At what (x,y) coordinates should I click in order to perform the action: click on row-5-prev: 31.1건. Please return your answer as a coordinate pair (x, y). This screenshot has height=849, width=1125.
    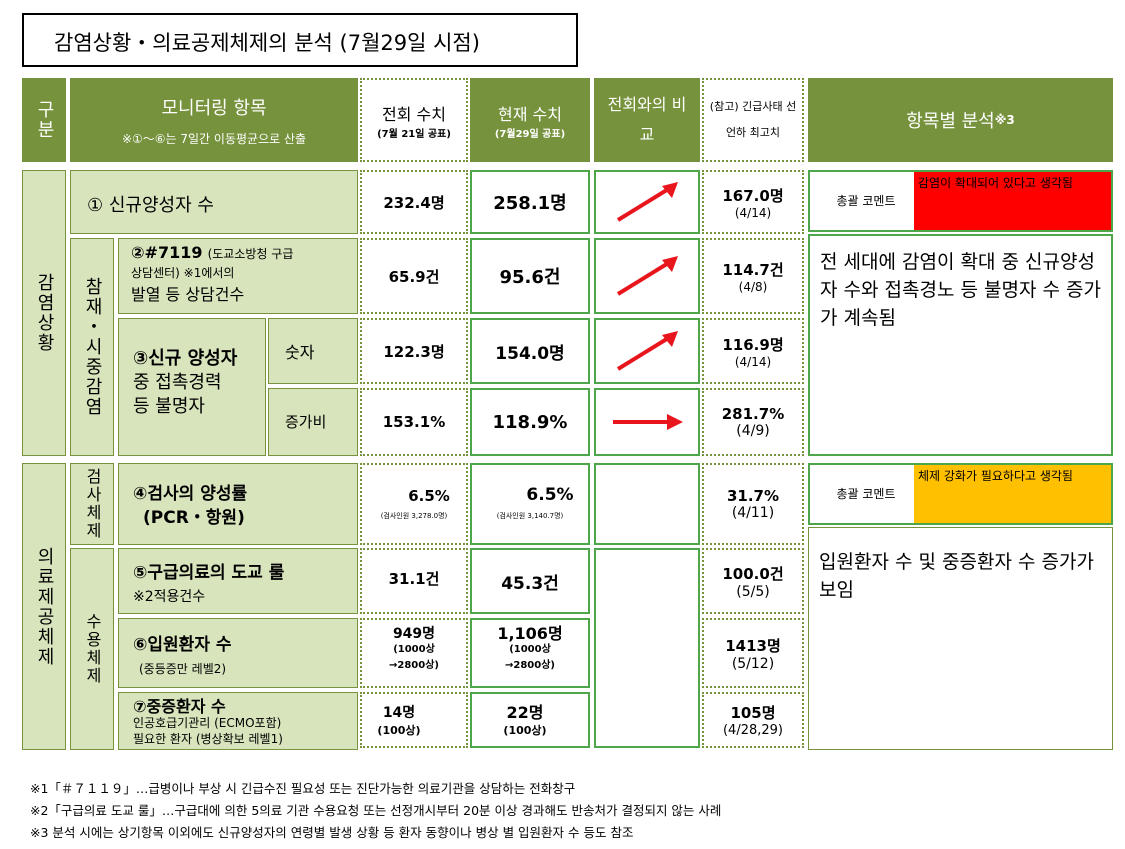
    Looking at the image, I should click on (414, 581).